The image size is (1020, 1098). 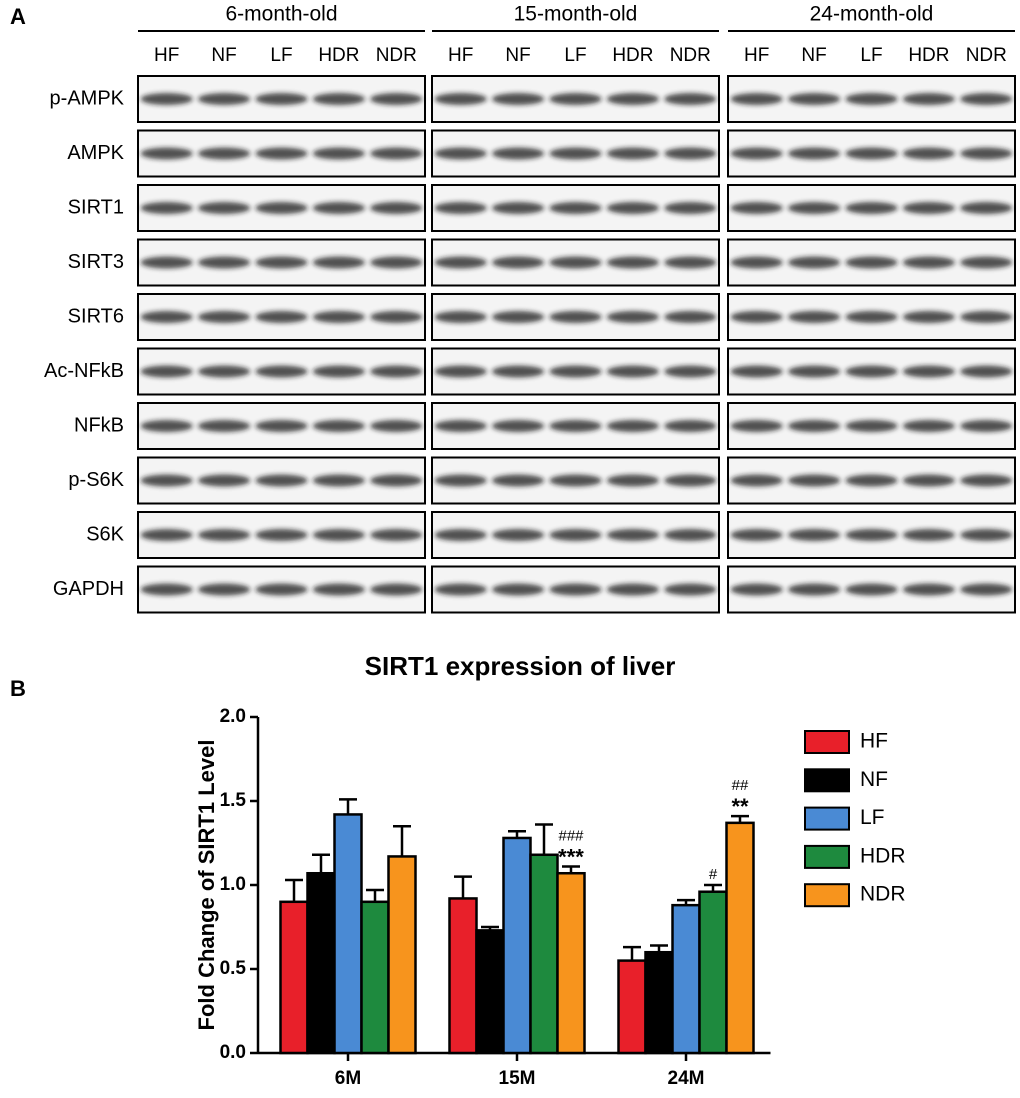 What do you see at coordinates (740, 806) in the screenshot?
I see `significance-star: **` at bounding box center [740, 806].